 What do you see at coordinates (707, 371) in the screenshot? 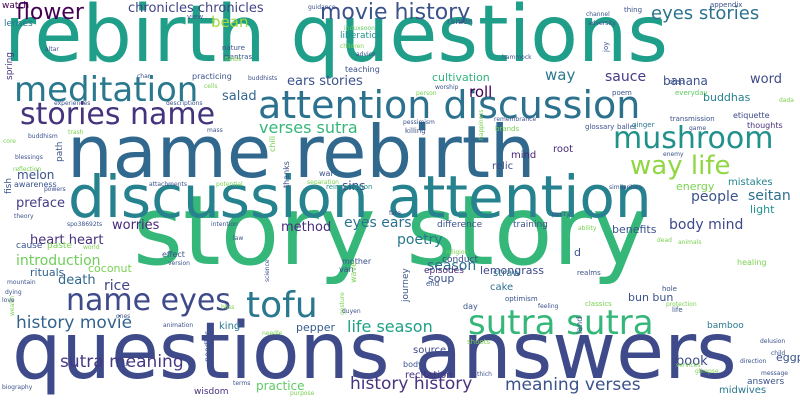
I see `word: glimpse` at bounding box center [707, 371].